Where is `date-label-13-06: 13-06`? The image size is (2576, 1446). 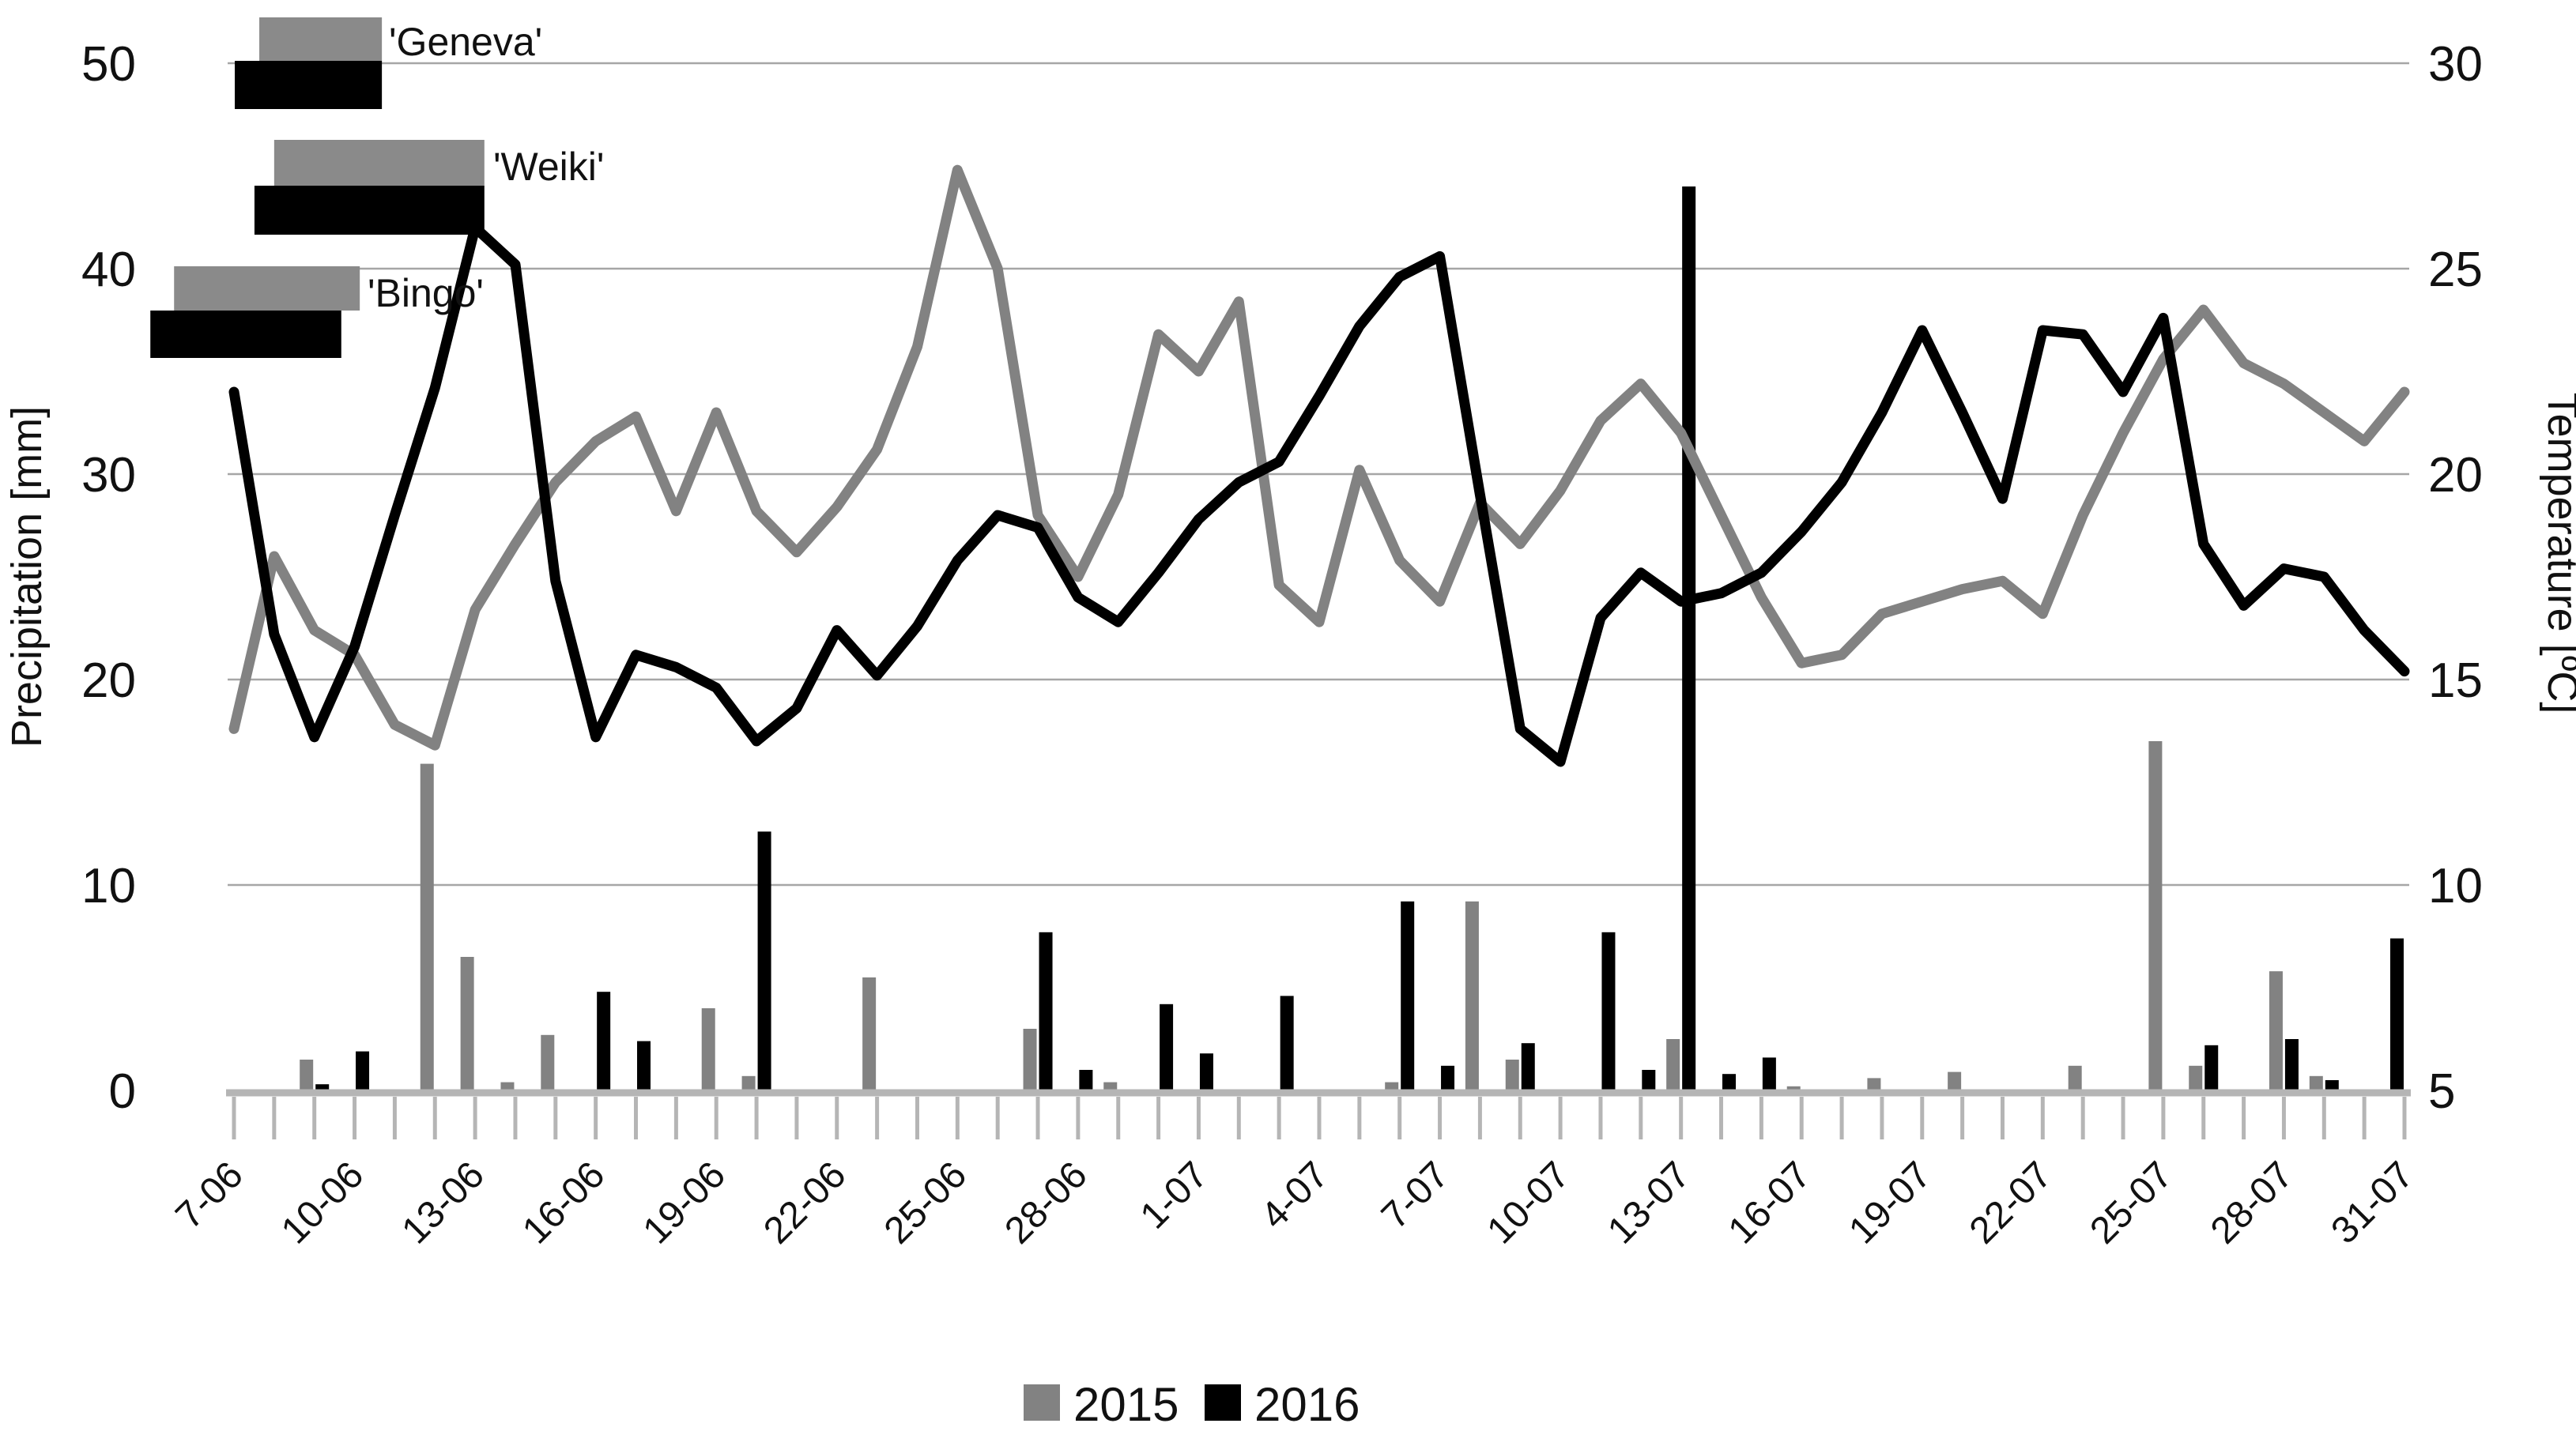
date-label-13-06: 13-06 is located at coordinates (443, 1203).